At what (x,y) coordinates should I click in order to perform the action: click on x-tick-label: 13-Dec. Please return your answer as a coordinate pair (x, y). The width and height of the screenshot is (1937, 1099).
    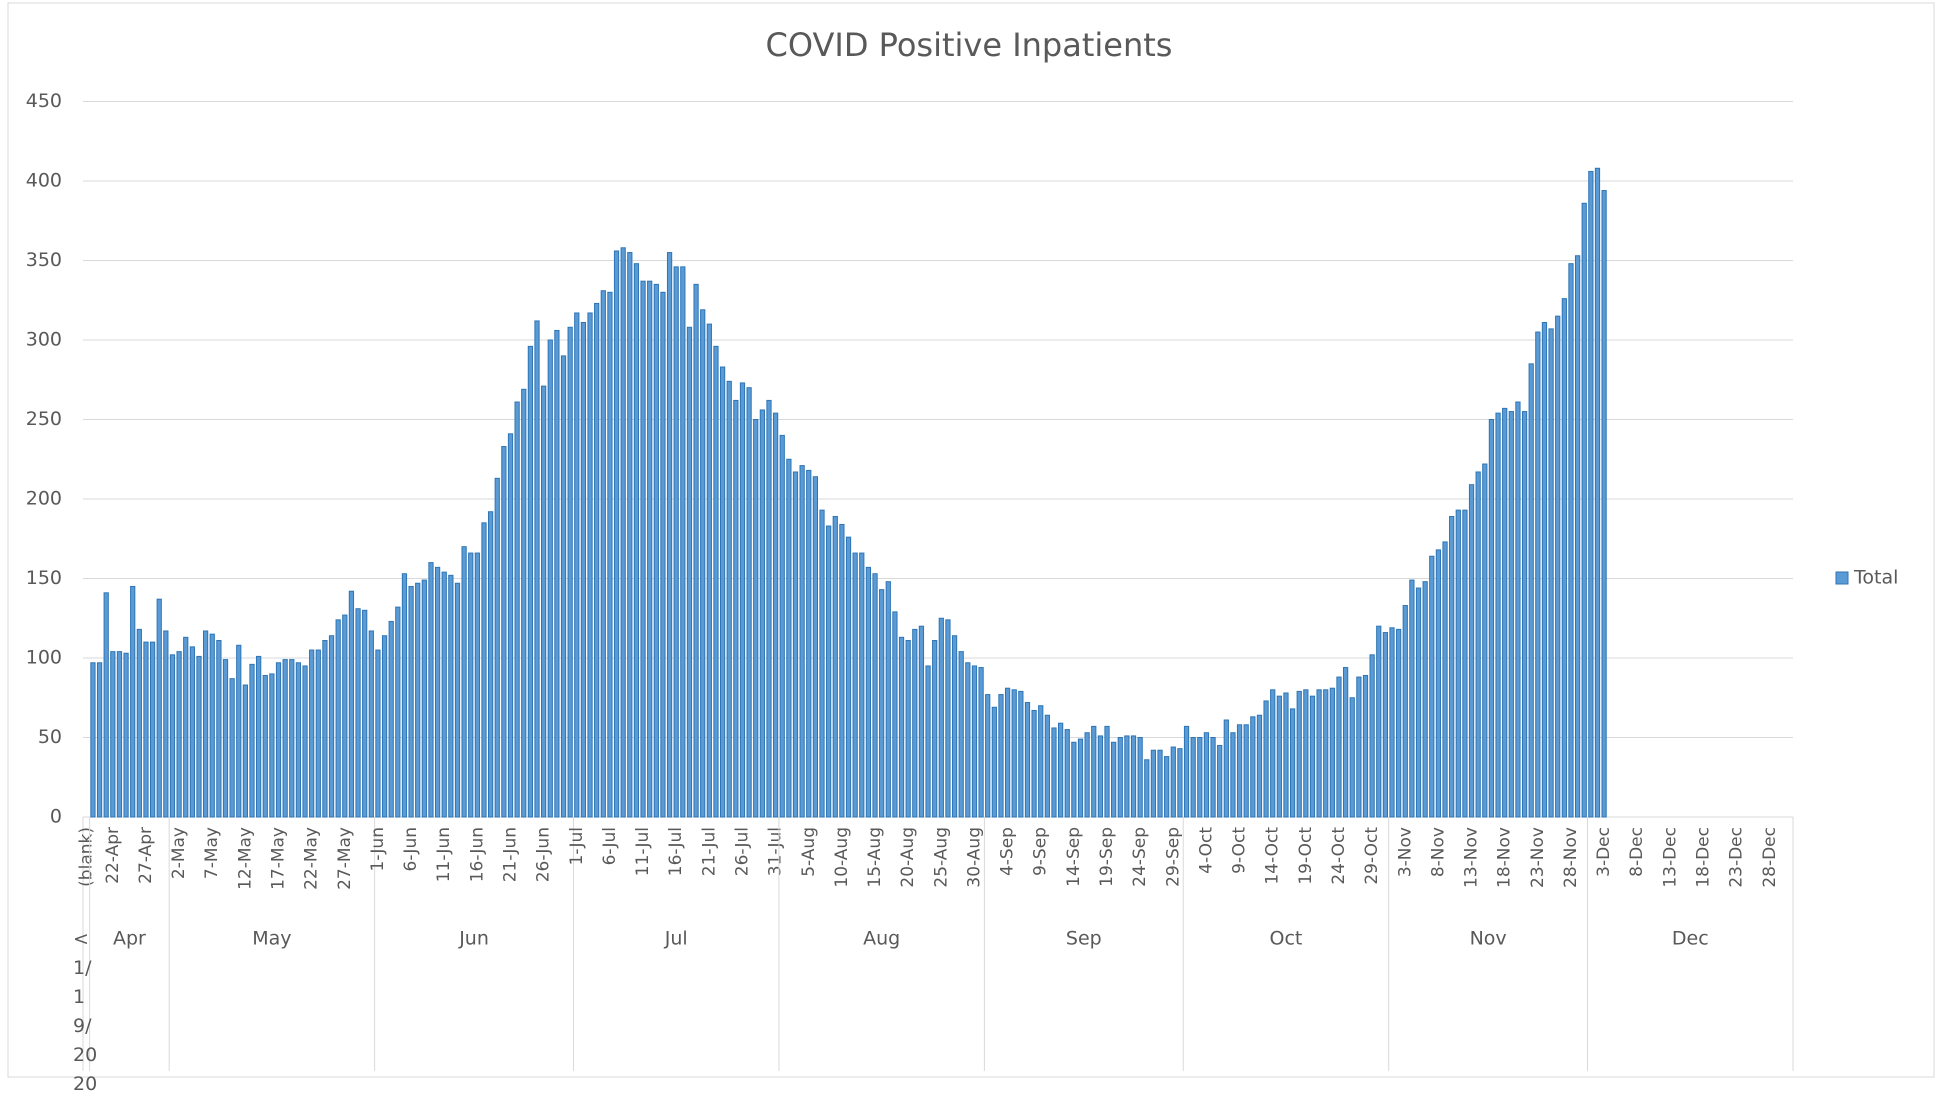
    Looking at the image, I should click on (1670, 857).